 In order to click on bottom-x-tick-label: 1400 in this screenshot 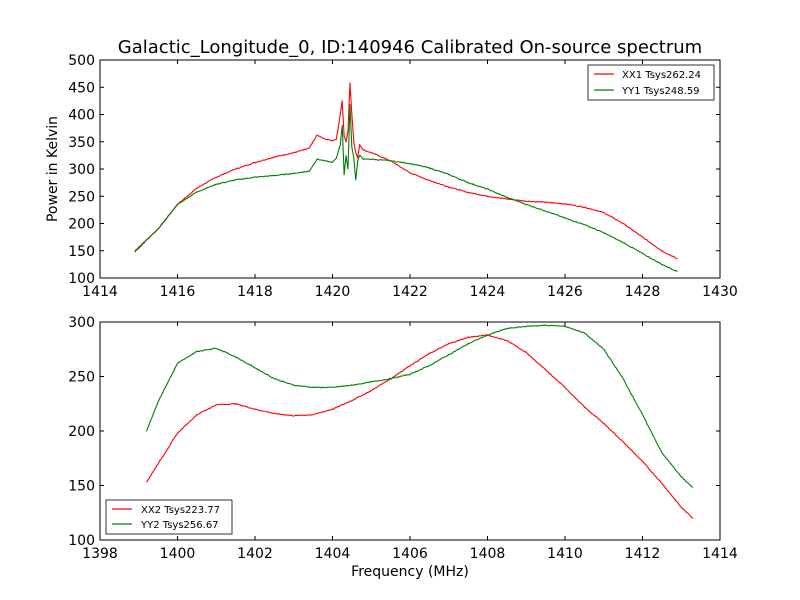, I will do `click(178, 554)`.